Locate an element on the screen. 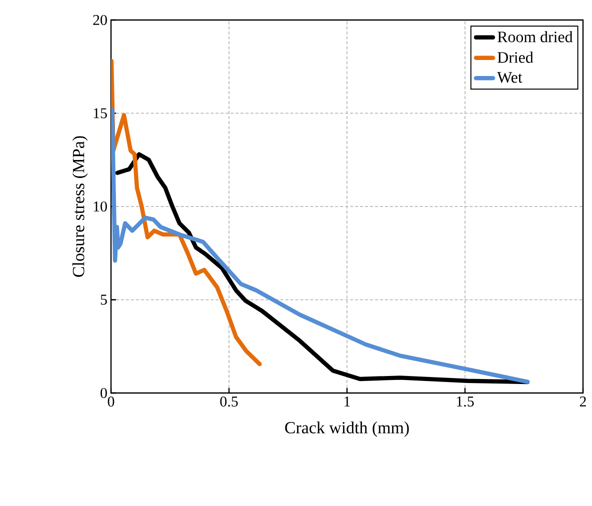 This screenshot has height=506, width=592. x-tick-label: 1 is located at coordinates (347, 401).